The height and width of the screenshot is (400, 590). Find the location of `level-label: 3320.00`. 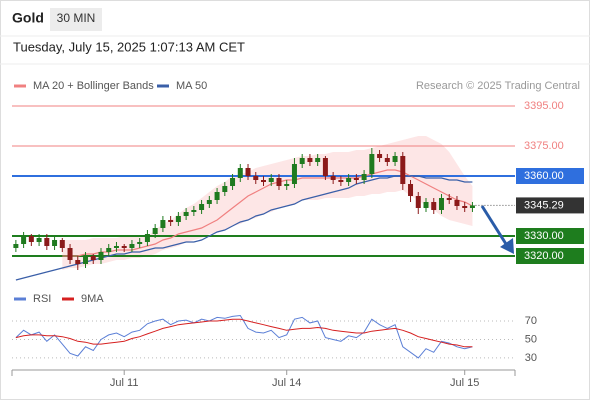

level-label: 3320.00 is located at coordinates (544, 256).